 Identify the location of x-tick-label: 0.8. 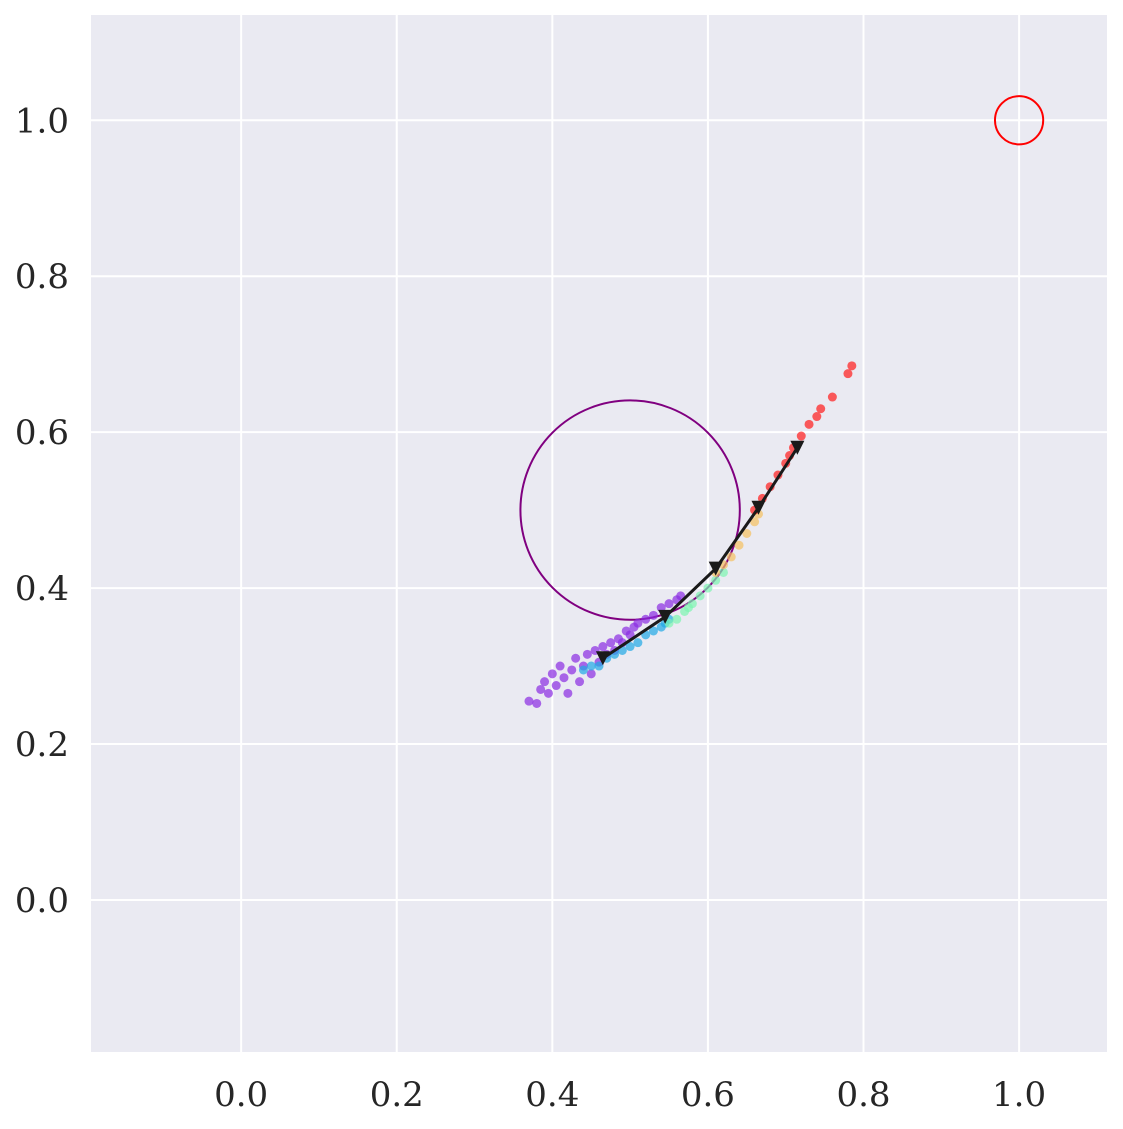
(863, 1095).